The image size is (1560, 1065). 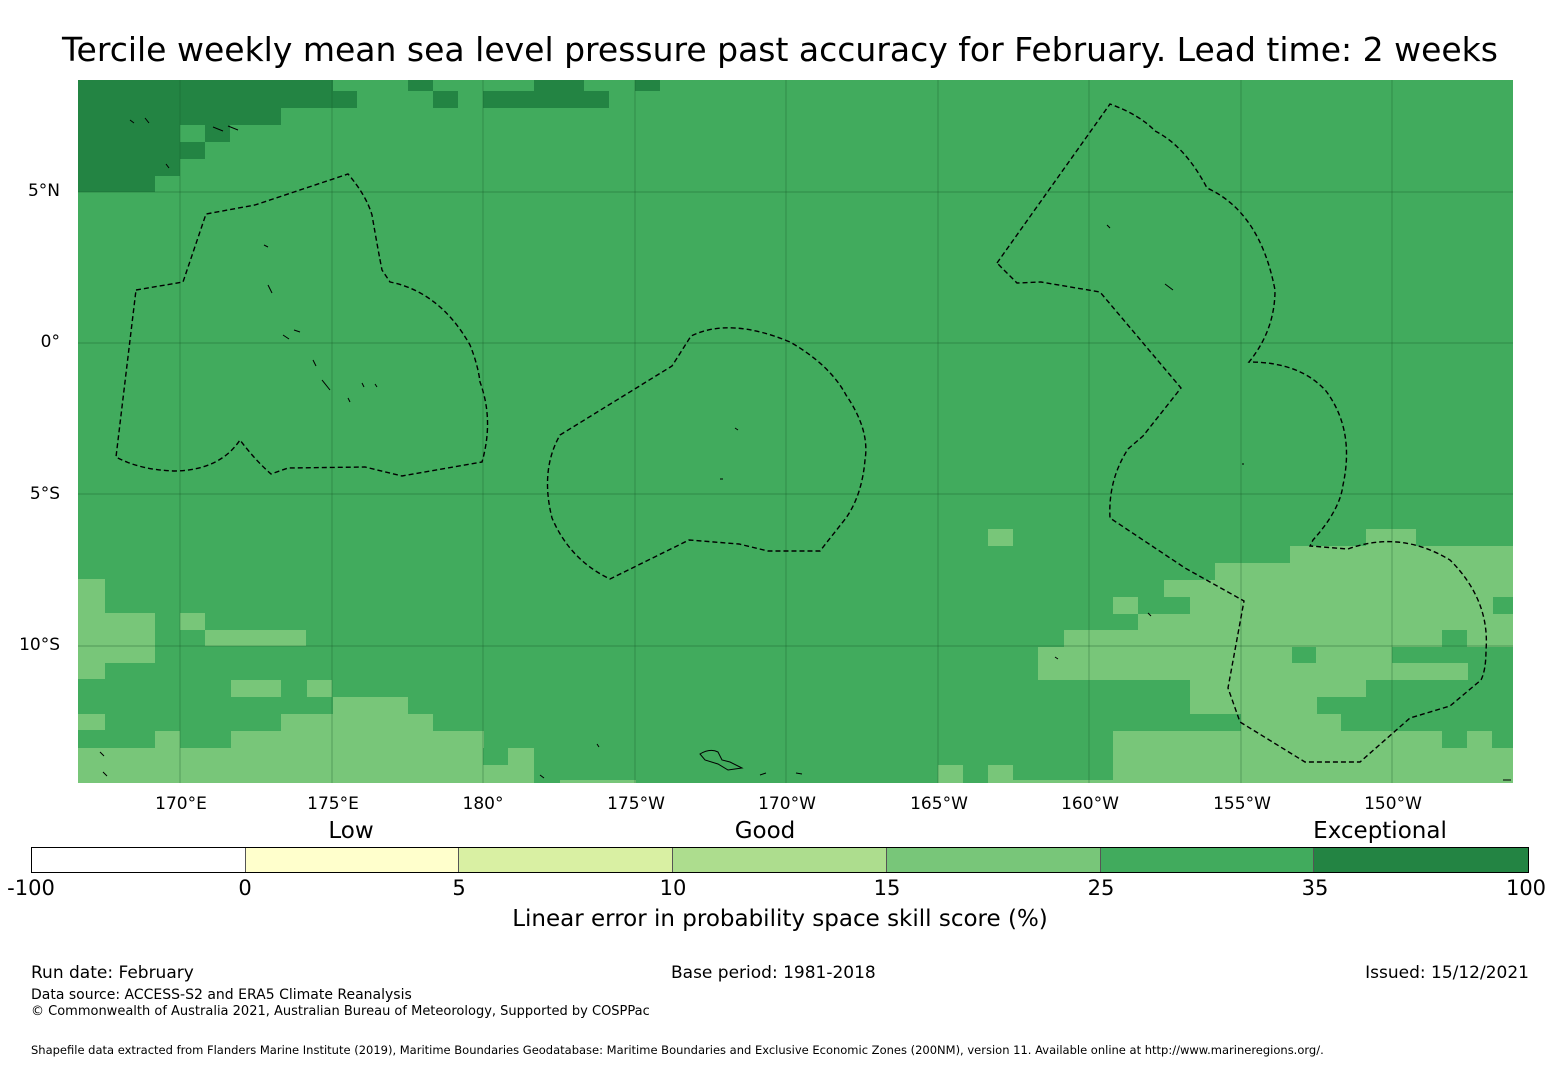 I want to click on x-tick-label: 155°W, so click(x=1242, y=804).